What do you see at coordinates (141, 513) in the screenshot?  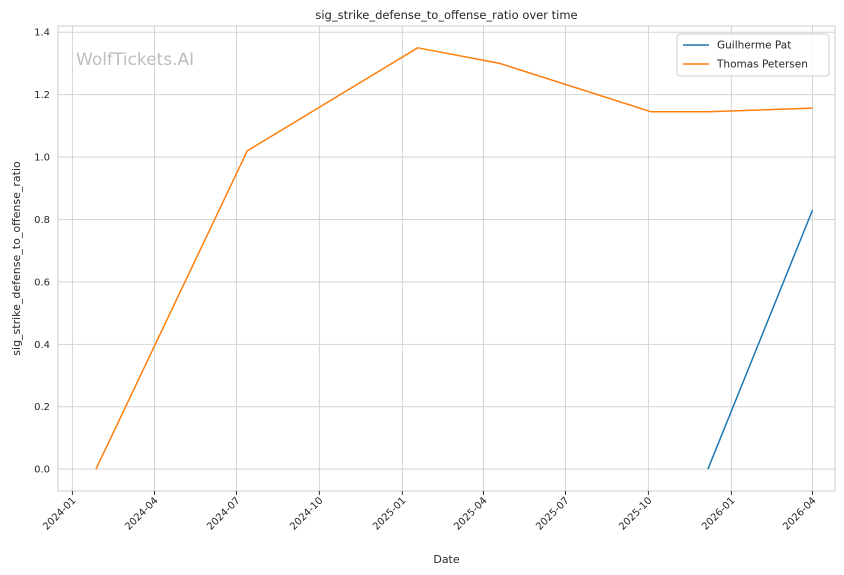 I see `x-tick-label: 2024-04` at bounding box center [141, 513].